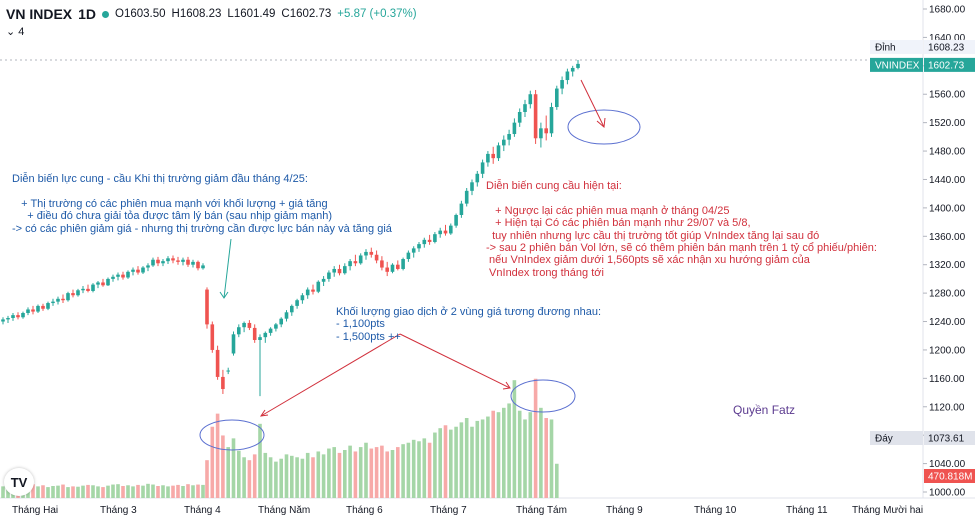  Describe the element at coordinates (947, 123) in the screenshot. I see `price-tick-label: 1520.00` at that location.